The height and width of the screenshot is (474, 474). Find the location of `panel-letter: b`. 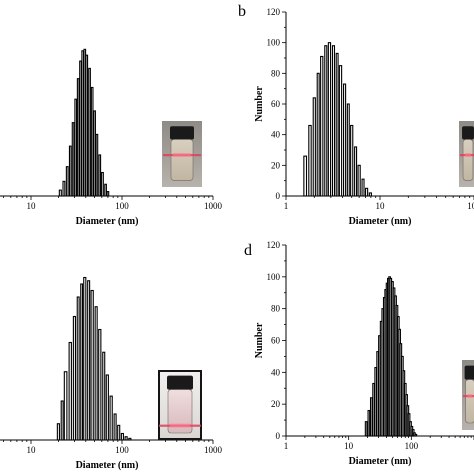

panel-letter: b is located at coordinates (242, 11).